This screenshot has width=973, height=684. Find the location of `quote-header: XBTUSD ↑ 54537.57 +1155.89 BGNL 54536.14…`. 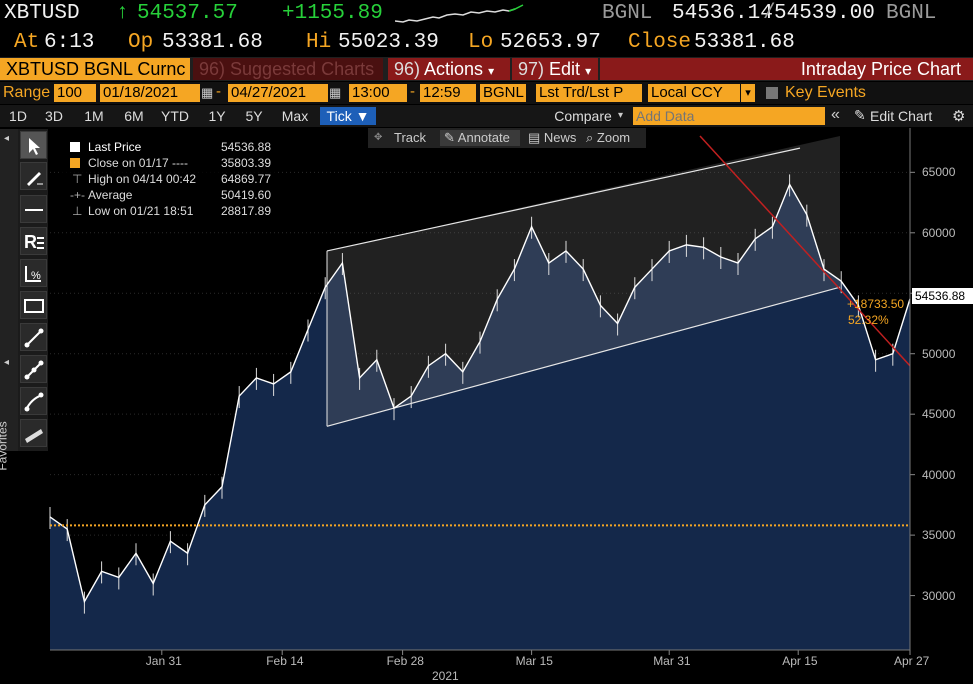

quote-header: XBTUSD ↑ 54537.57 +1155.89 BGNL 54536.14… is located at coordinates (486, 14).